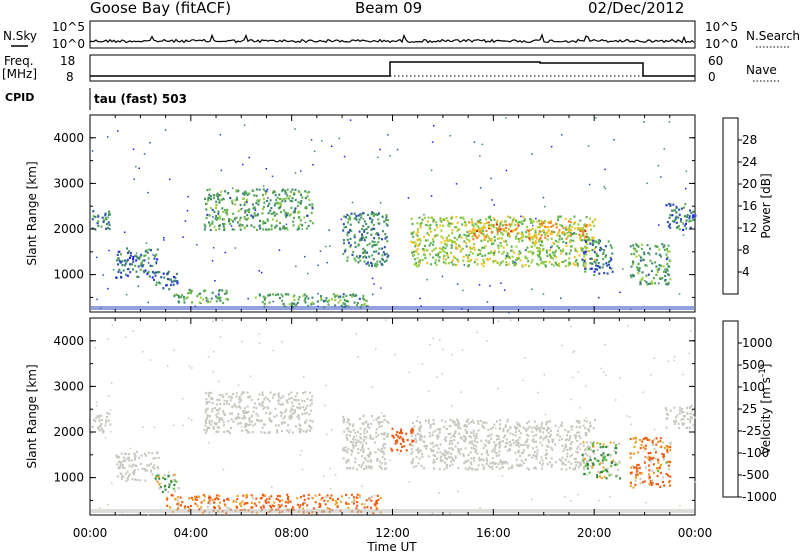  What do you see at coordinates (68, 44) in the screenshot?
I see `noise-tick-left-bottom: 10^0` at bounding box center [68, 44].